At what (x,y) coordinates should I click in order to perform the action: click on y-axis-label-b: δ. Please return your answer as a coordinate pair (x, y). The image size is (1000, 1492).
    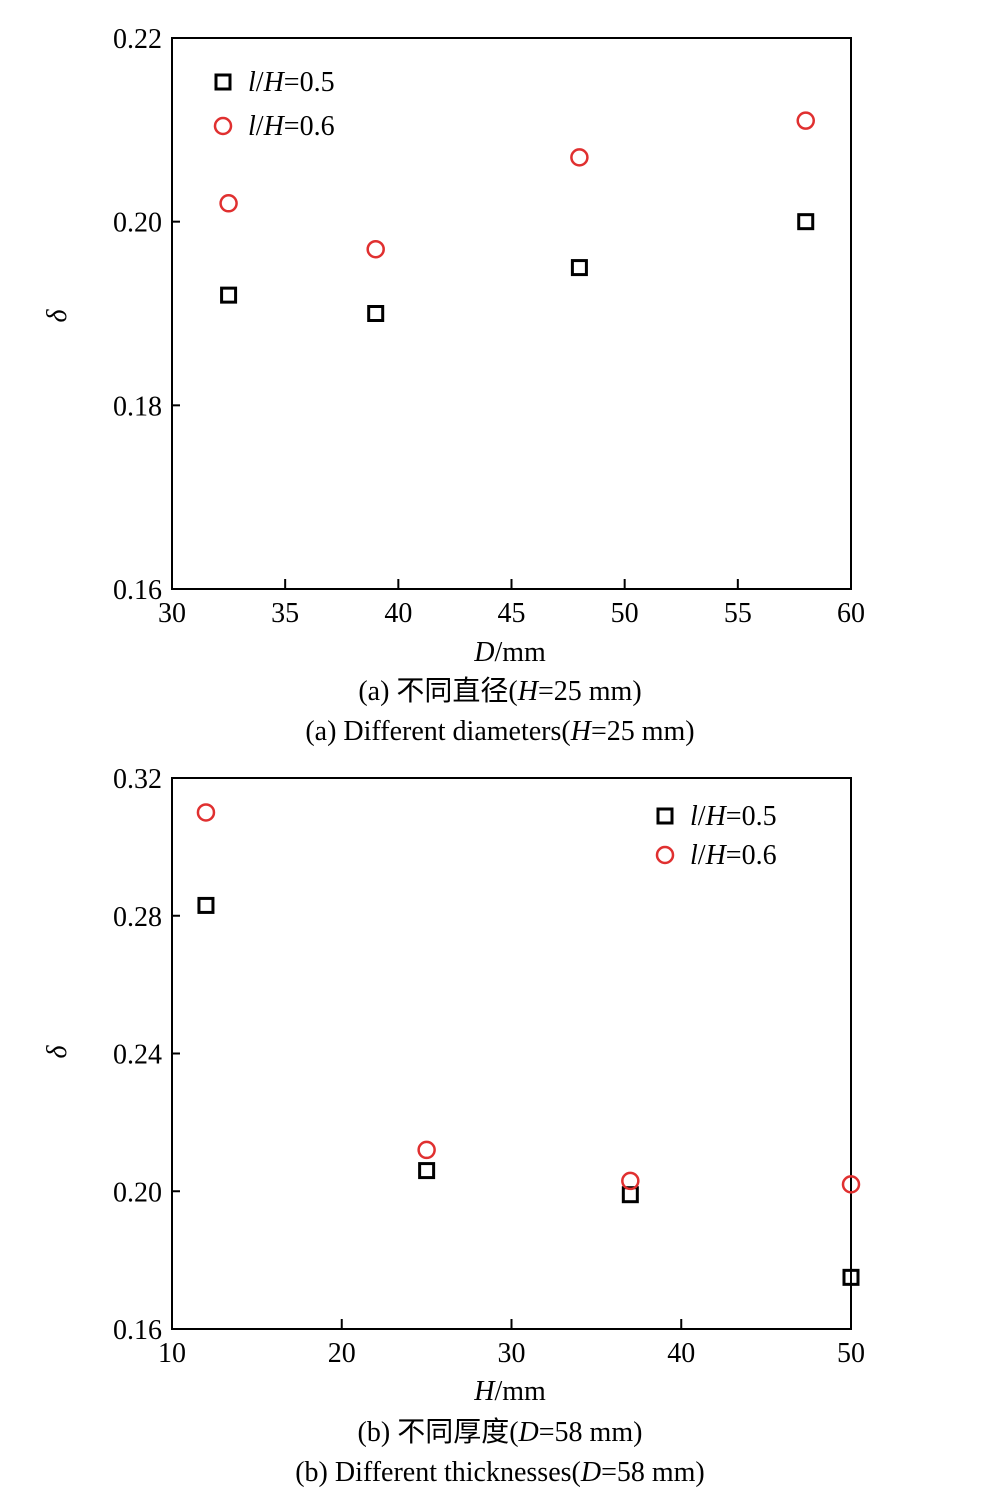
    Looking at the image, I should click on (57, 1052).